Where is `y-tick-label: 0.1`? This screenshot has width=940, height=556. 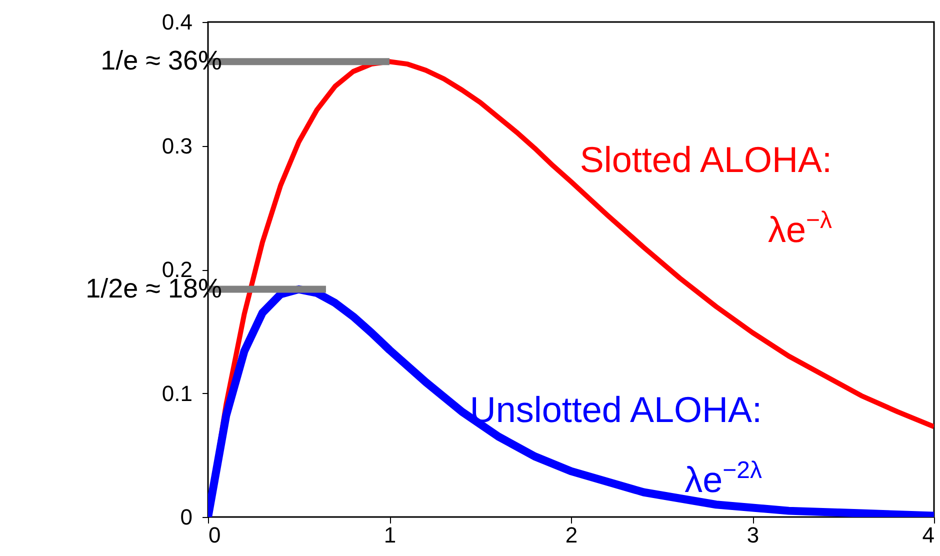
y-tick-label: 0.1 is located at coordinates (177, 393).